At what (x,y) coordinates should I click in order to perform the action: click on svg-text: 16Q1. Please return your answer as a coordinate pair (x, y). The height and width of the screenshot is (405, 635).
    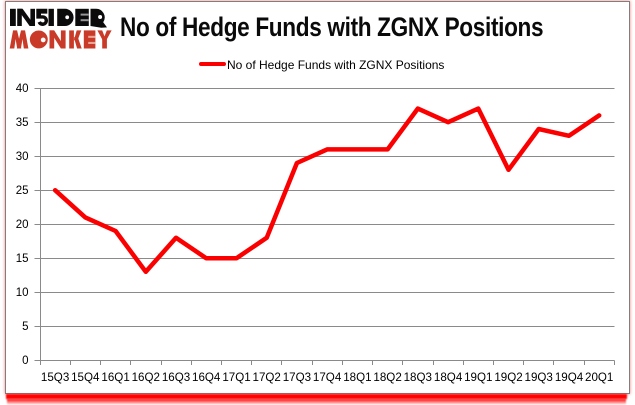
    Looking at the image, I should click on (115, 377).